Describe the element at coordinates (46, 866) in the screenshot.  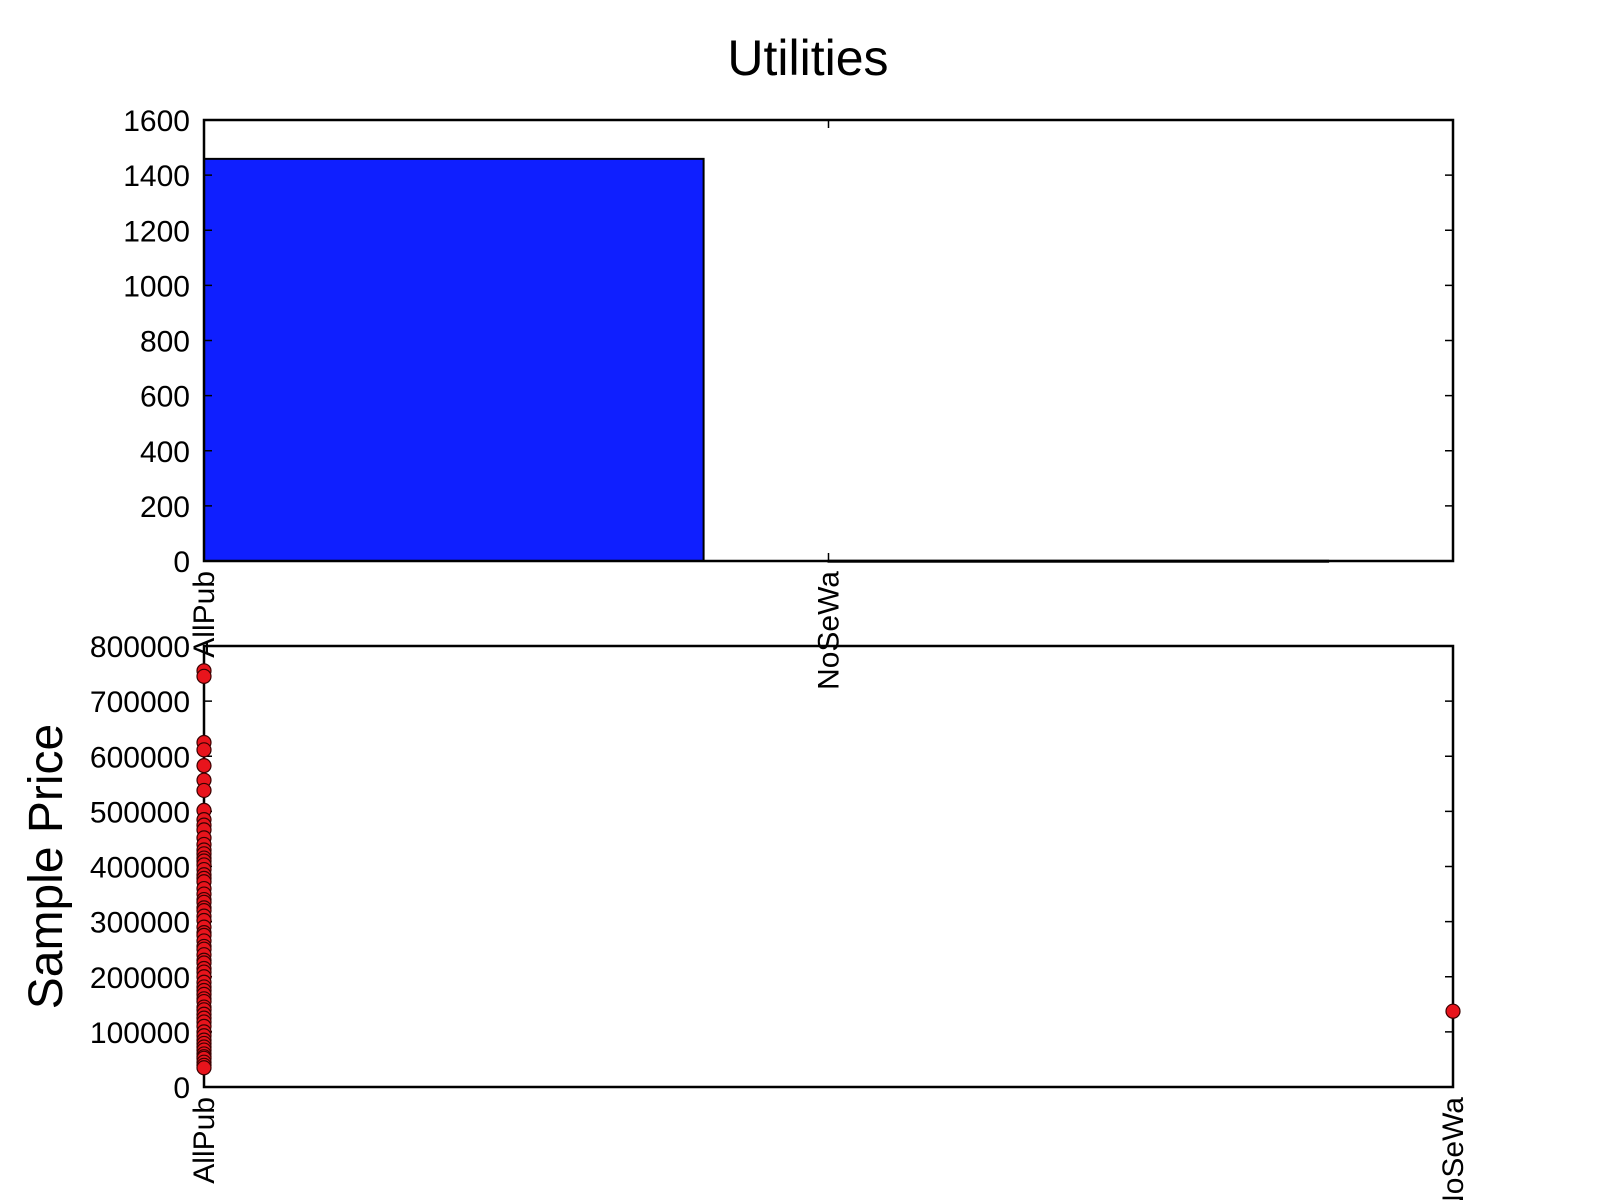
I see `y-axis-label: Sample Price` at that location.